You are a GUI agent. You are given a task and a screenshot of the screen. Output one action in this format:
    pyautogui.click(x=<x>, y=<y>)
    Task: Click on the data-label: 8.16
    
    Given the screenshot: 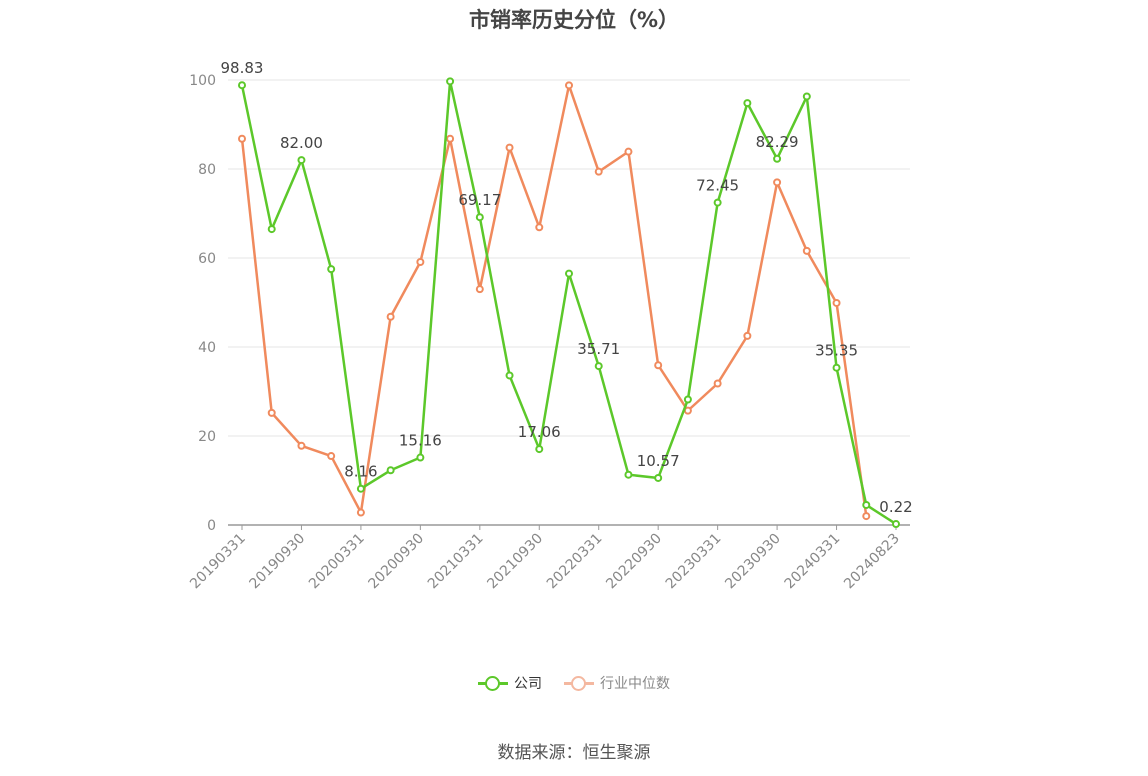 What is the action you would take?
    pyautogui.click(x=360, y=472)
    